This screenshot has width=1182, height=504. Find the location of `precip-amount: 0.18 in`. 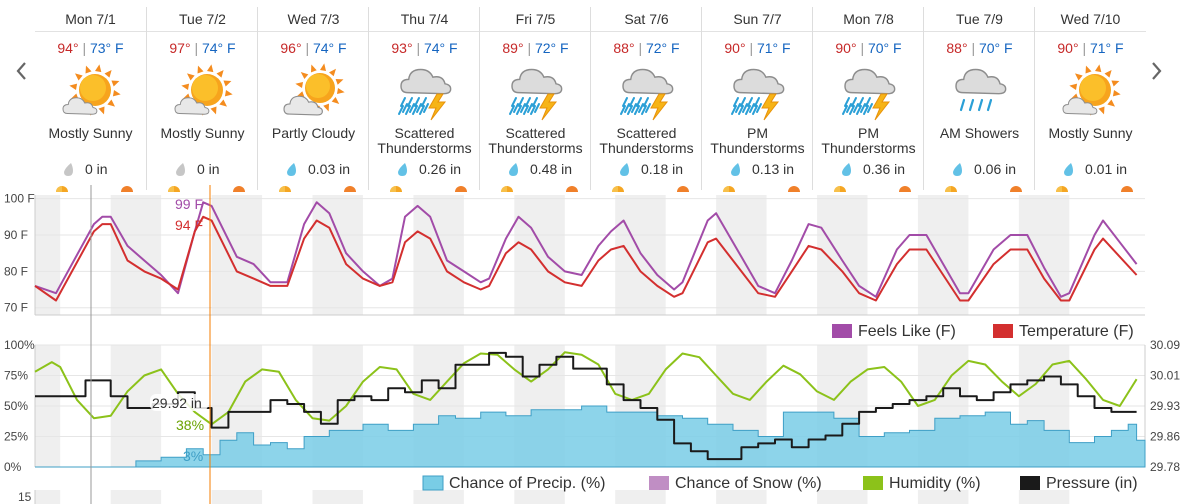

precip-amount: 0.18 in is located at coordinates (662, 169).